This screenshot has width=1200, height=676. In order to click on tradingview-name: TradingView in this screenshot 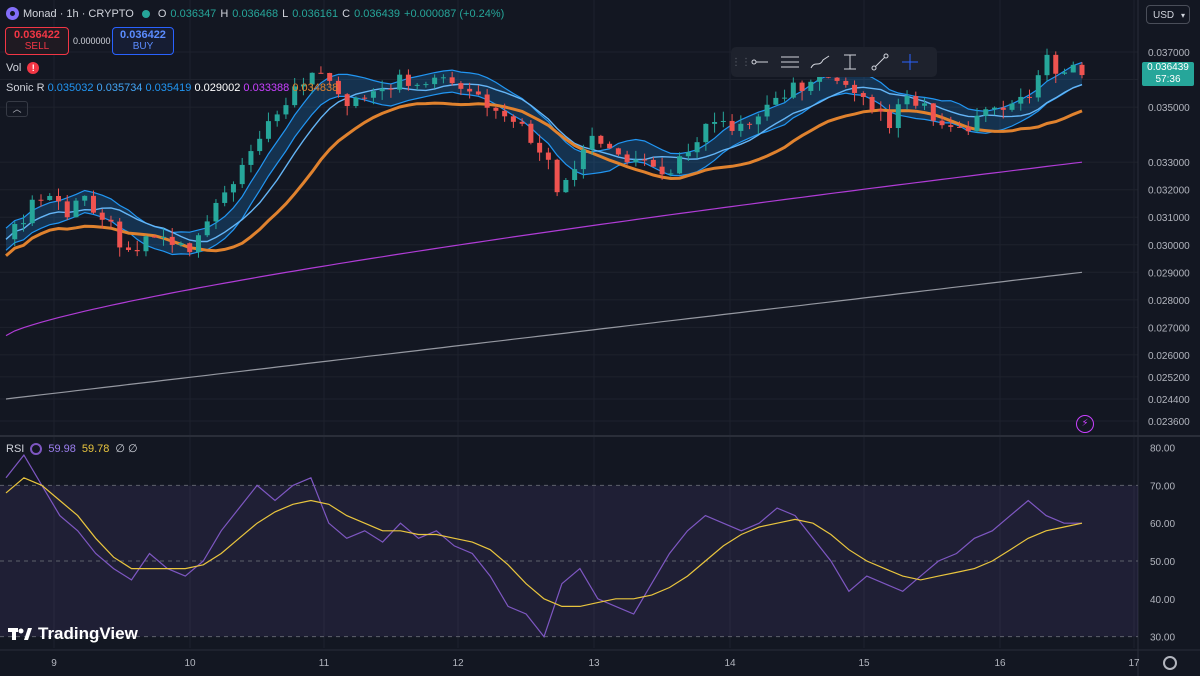, I will do `click(88, 633)`.